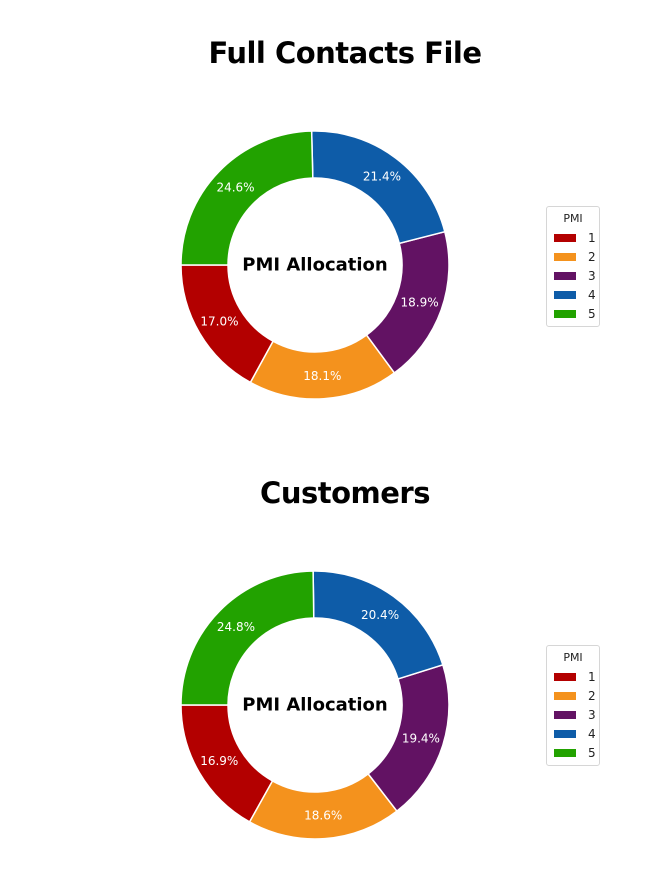  I want to click on slice-value-label-3: 19.4%, so click(421, 738).